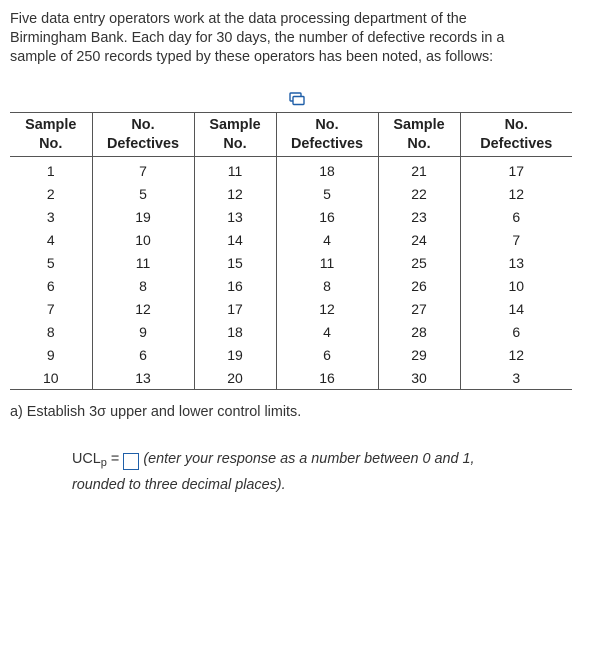 Image resolution: width=590 pixels, height=662 pixels. What do you see at coordinates (235, 378) in the screenshot?
I see `cell-sample-no: 20` at bounding box center [235, 378].